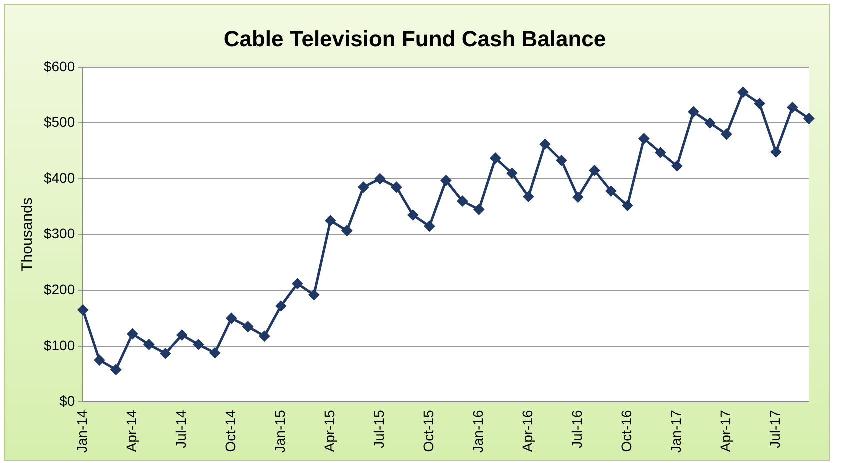 This screenshot has width=842, height=463. What do you see at coordinates (626, 431) in the screenshot?
I see `x-tick-label: Oct-16` at bounding box center [626, 431].